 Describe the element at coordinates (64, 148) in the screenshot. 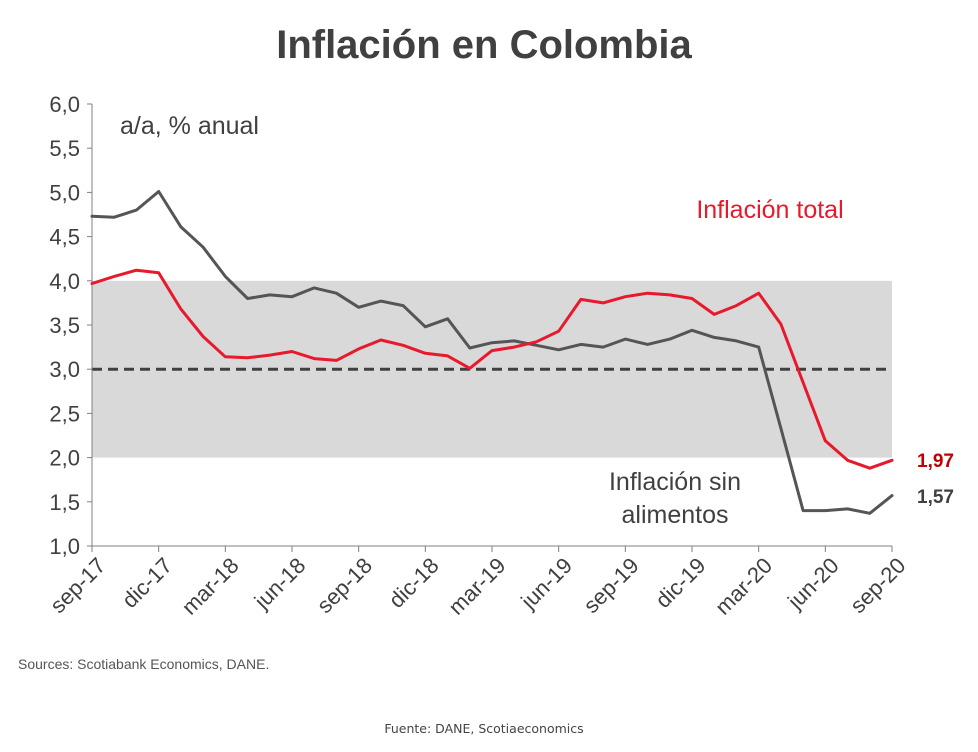

I see `y-tick-label: 5,5` at that location.